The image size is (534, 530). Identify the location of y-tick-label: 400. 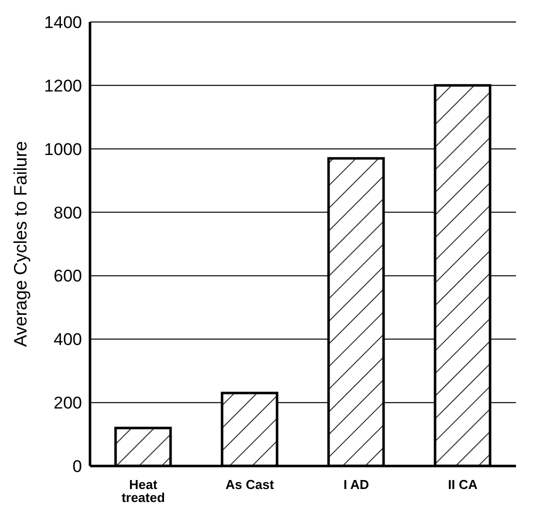
(68, 340).